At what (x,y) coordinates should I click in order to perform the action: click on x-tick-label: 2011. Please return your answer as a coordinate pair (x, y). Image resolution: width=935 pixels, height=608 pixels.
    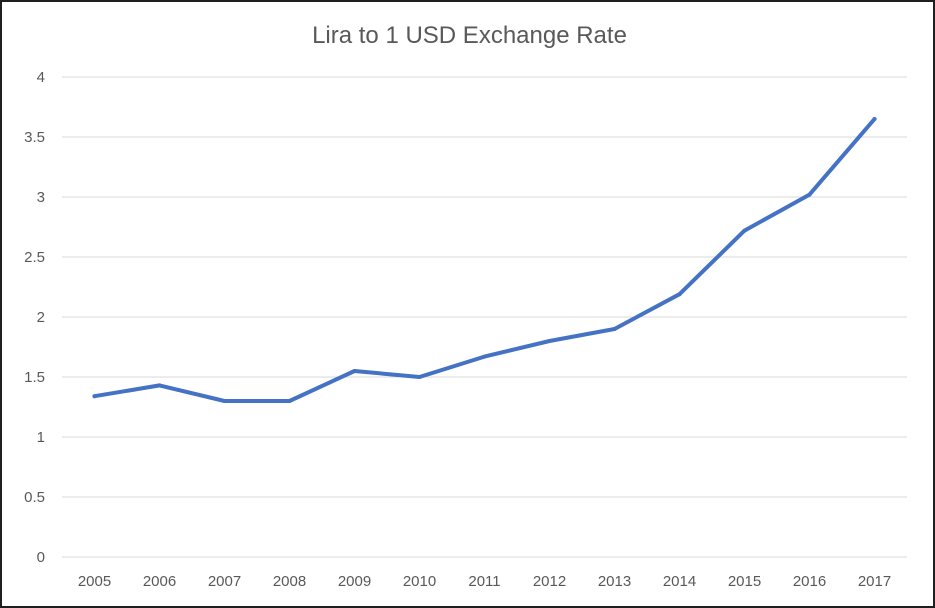
    Looking at the image, I should click on (484, 581).